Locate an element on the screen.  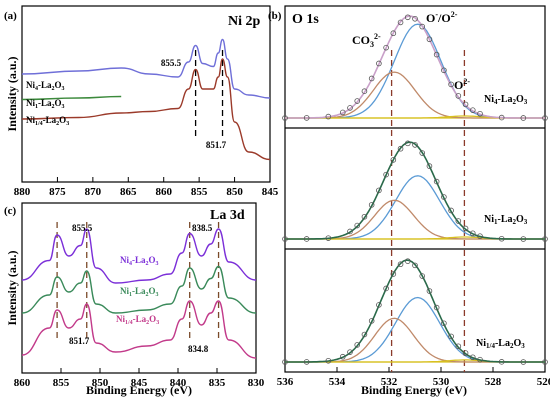
panel-b-title: O 1s is located at coordinates (305, 19).